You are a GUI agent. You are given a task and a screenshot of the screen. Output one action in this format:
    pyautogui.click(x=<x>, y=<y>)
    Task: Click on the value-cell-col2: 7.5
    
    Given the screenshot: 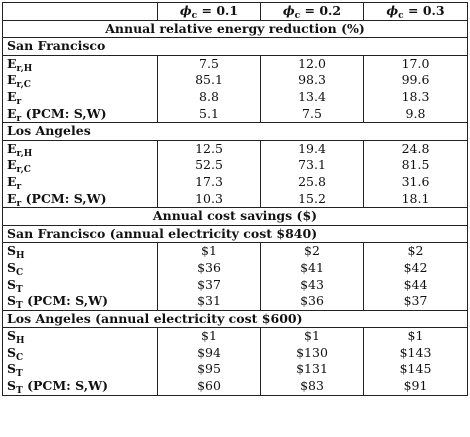 What is the action you would take?
    pyautogui.click(x=312, y=114)
    